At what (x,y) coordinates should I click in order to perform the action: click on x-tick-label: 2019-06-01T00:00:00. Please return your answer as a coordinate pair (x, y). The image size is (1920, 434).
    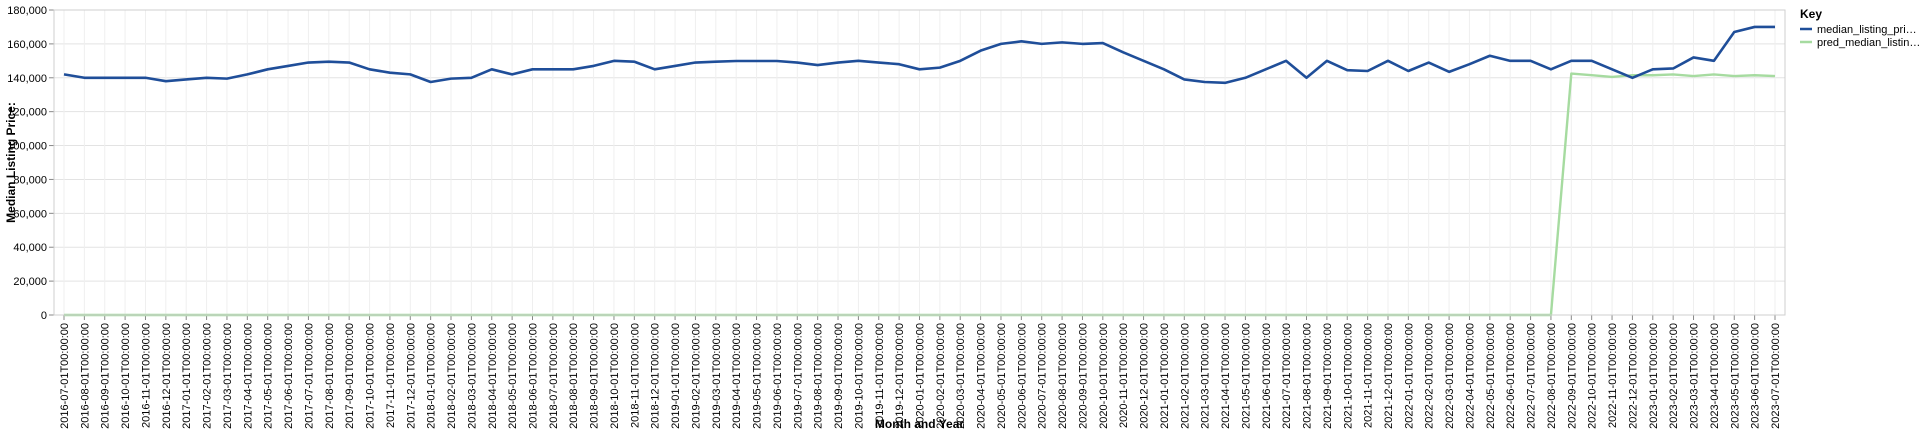
    Looking at the image, I should click on (778, 376).